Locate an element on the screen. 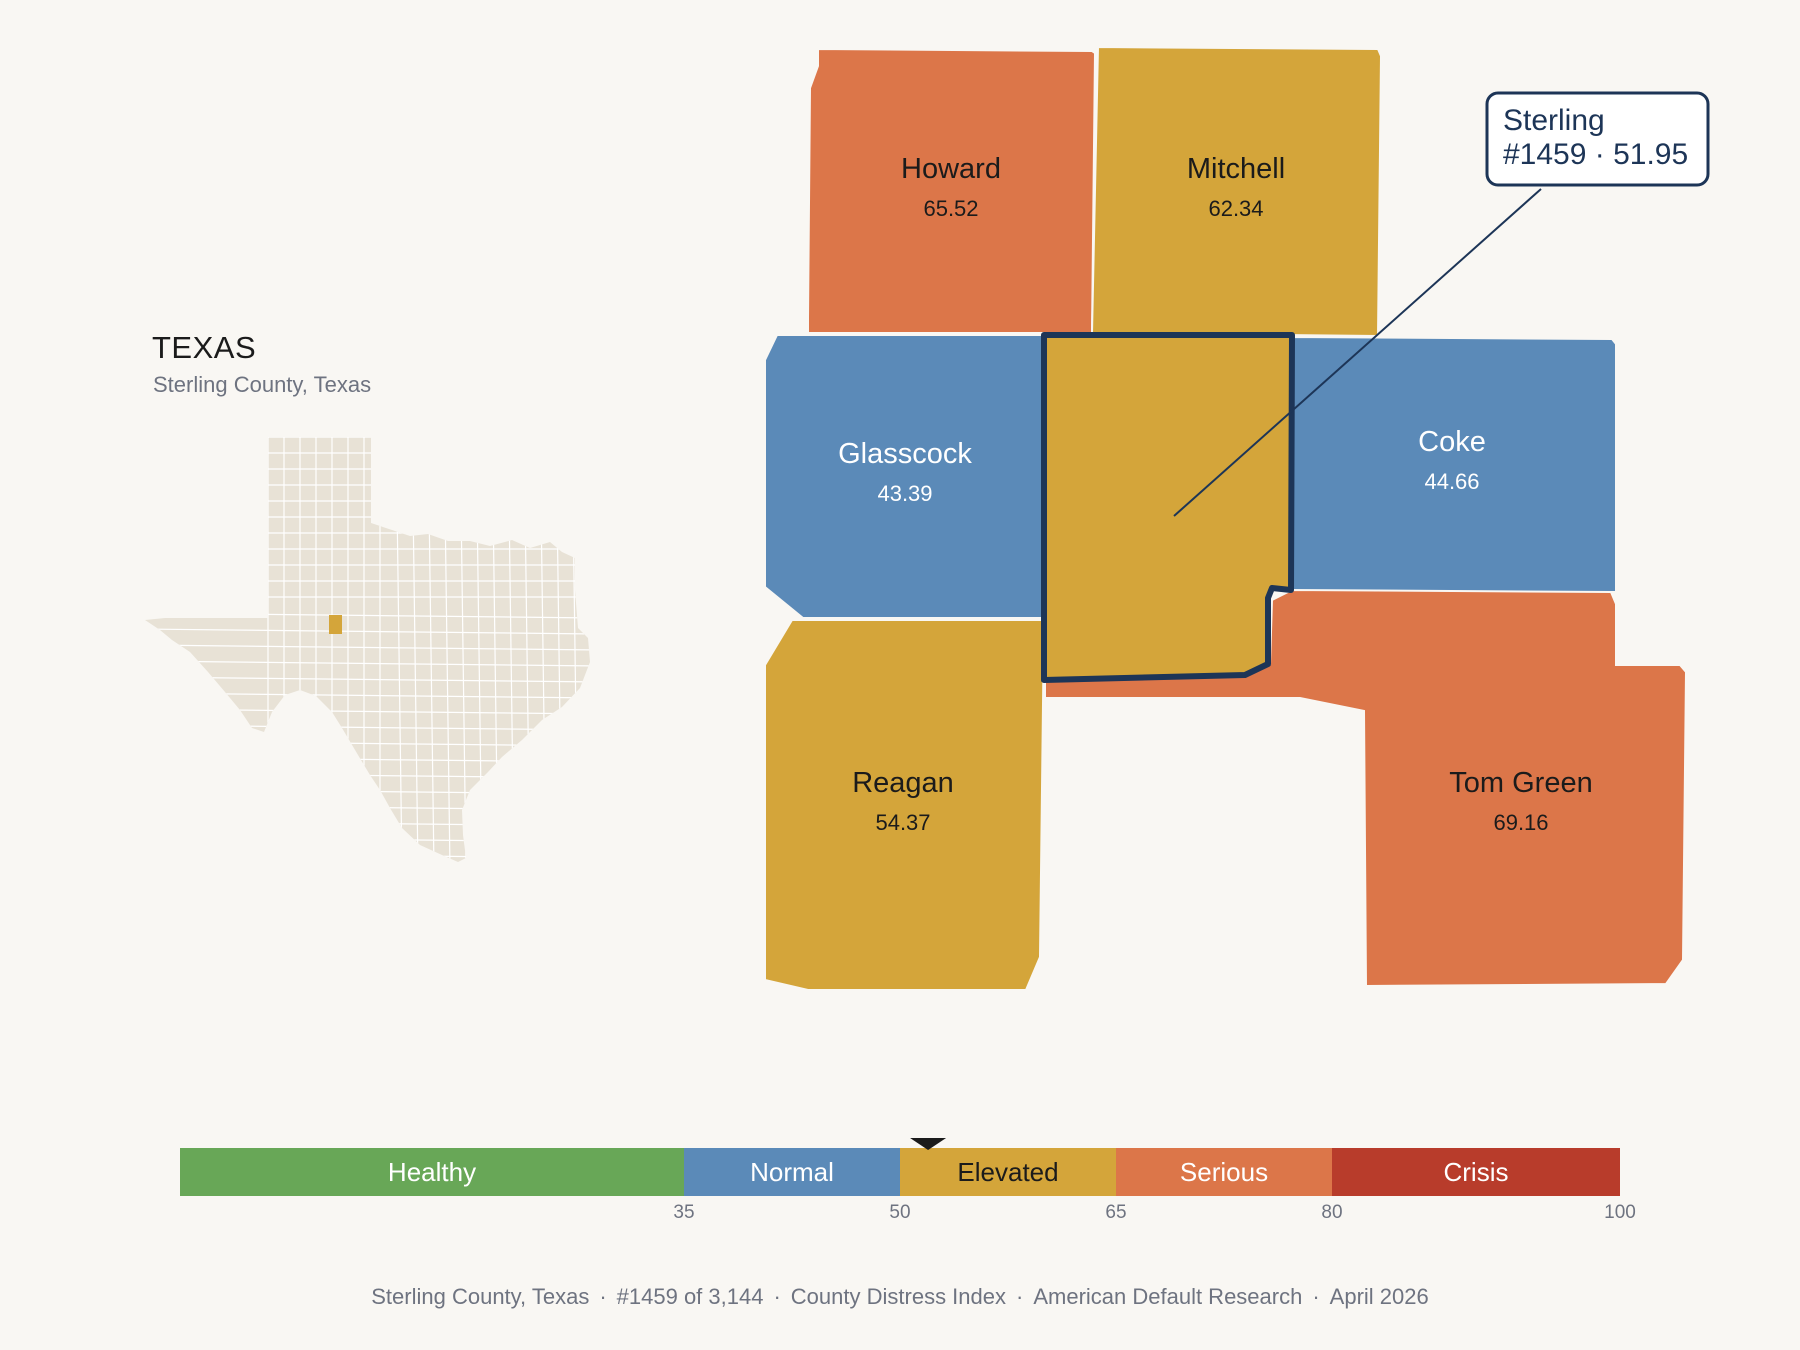 The width and height of the screenshot is (1800, 1350). callout-leader-line is located at coordinates (1357, 352).